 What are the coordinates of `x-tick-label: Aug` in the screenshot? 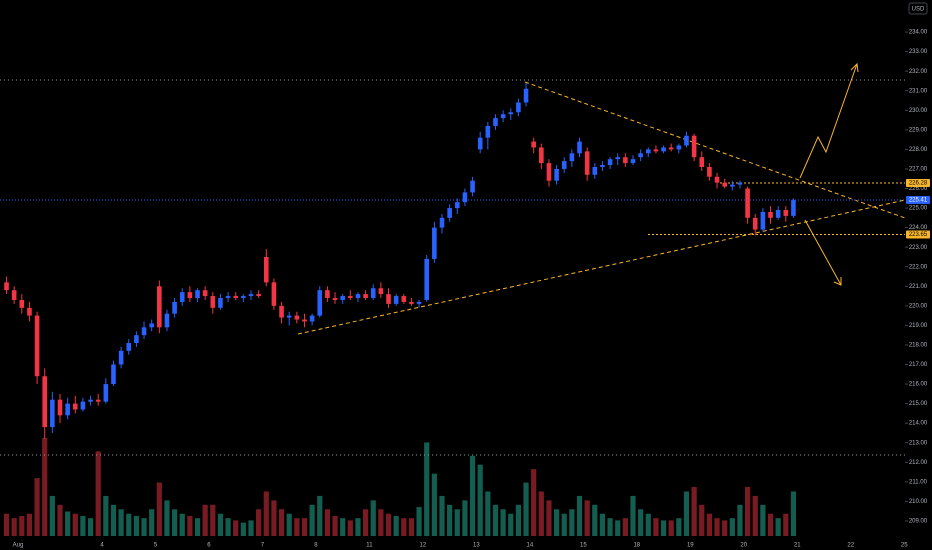 It's located at (18, 546).